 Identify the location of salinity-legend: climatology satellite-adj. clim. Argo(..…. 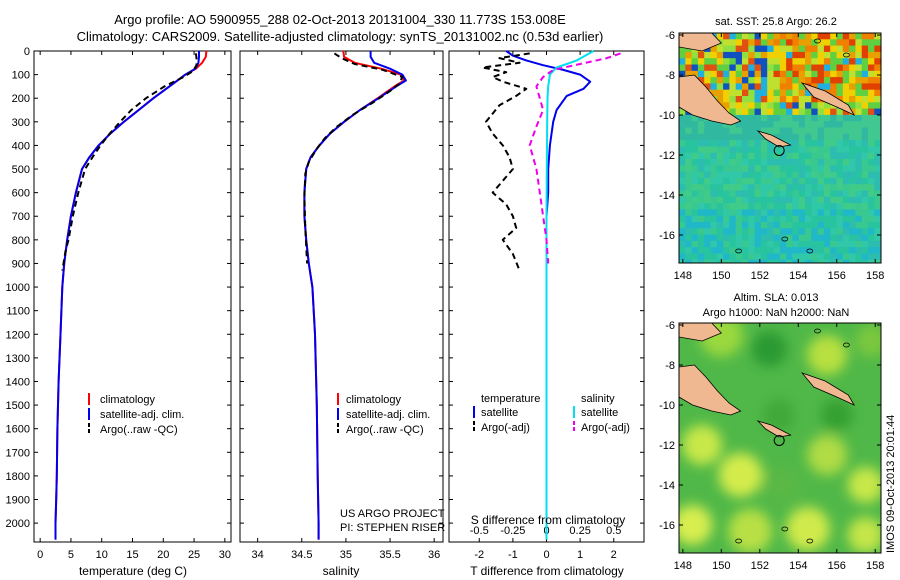
(383, 414).